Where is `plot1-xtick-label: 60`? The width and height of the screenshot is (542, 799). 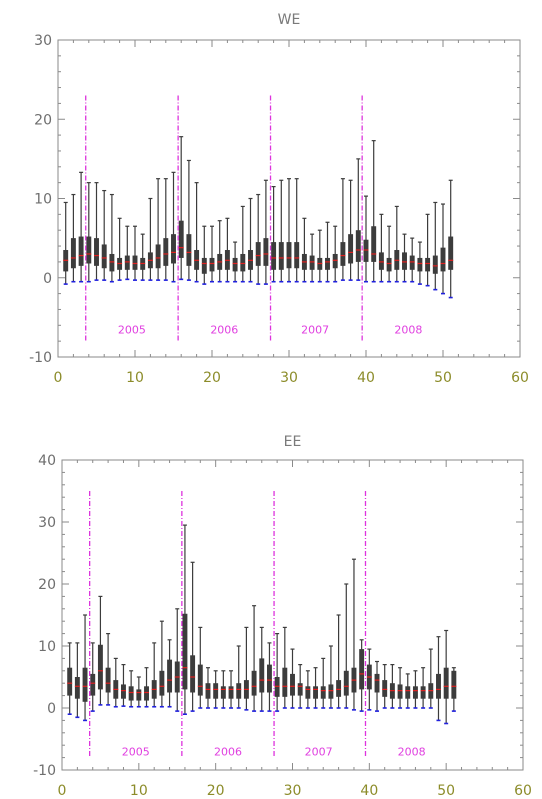
plot1-xtick-label: 60 is located at coordinates (520, 378).